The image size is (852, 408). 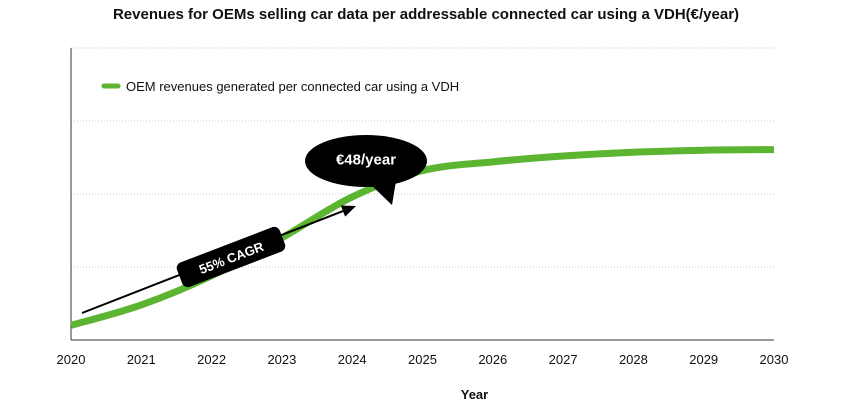 I want to click on speech-bubble-tail, so click(x=382, y=193).